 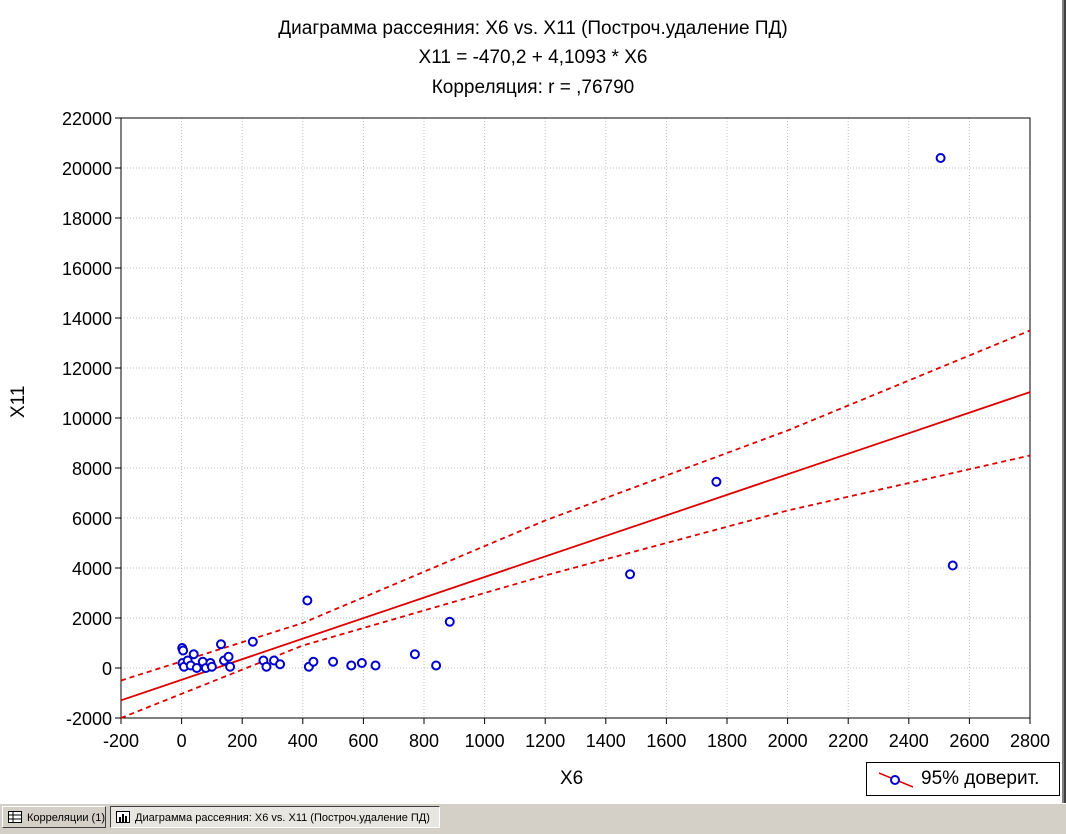 I want to click on x-tick-label: 1600, so click(x=666, y=741).